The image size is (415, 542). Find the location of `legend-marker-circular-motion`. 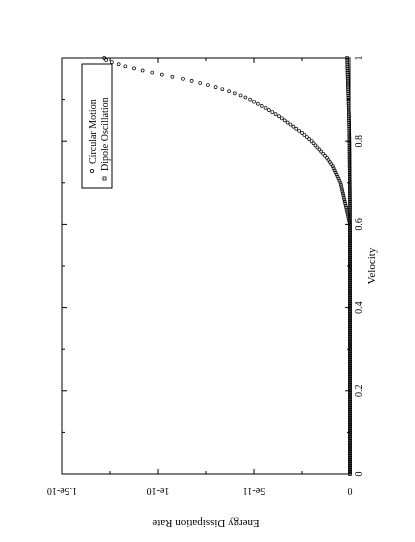

legend-marker-circular-motion is located at coordinates (92, 170).